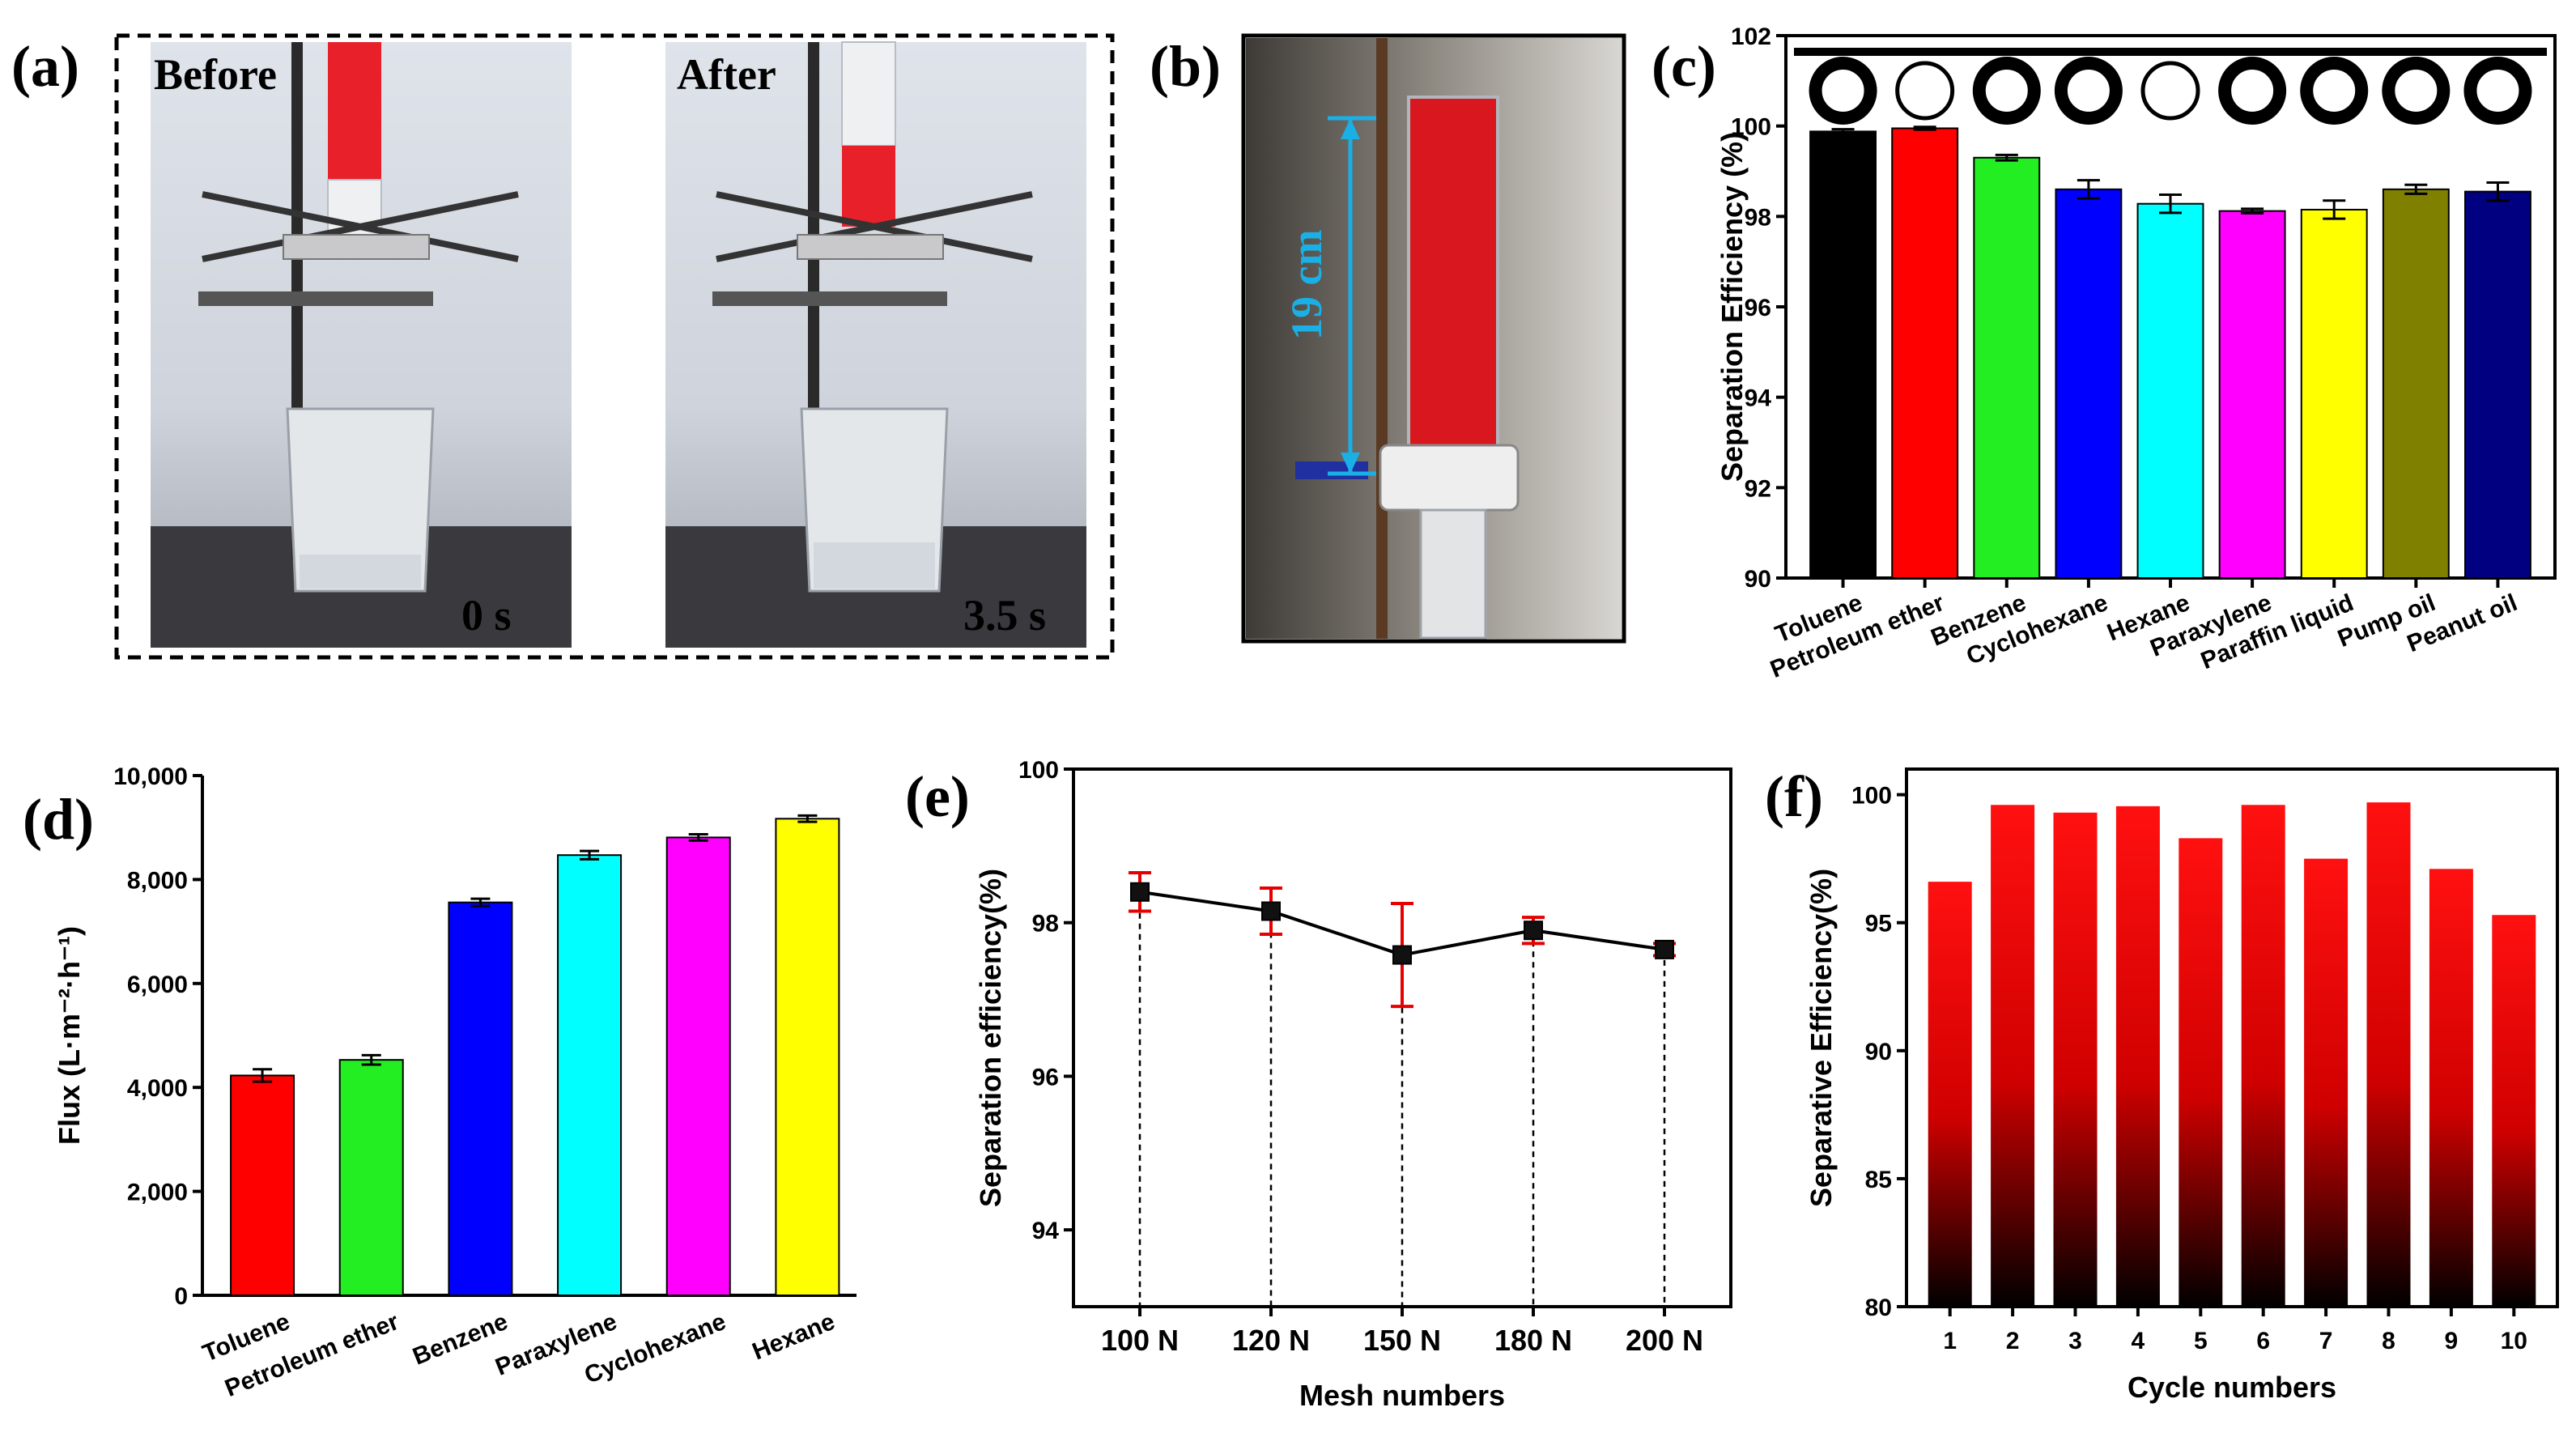 Image resolution: width=2576 pixels, height=1437 pixels. What do you see at coordinates (1950, 1341) in the screenshot?
I see `x-tick-label: 1` at bounding box center [1950, 1341].